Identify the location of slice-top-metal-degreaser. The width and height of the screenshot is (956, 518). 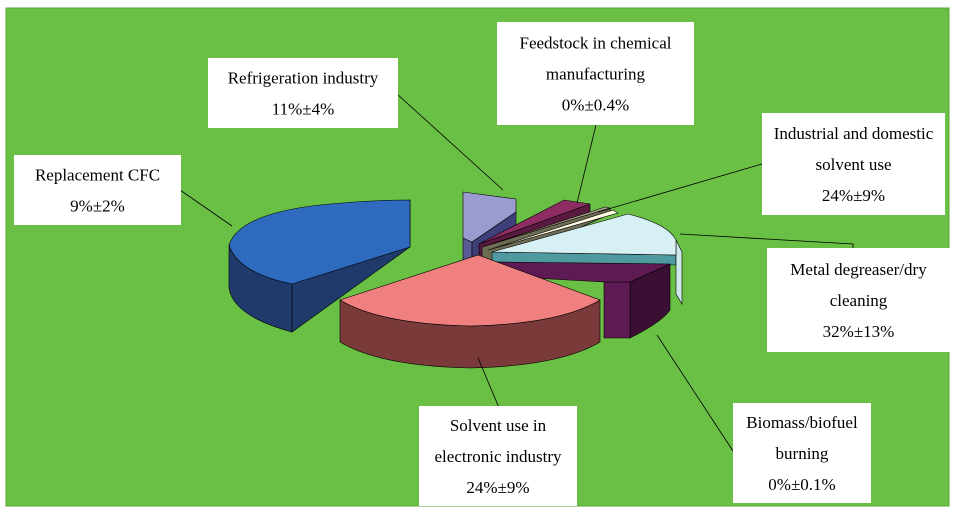
(584, 234).